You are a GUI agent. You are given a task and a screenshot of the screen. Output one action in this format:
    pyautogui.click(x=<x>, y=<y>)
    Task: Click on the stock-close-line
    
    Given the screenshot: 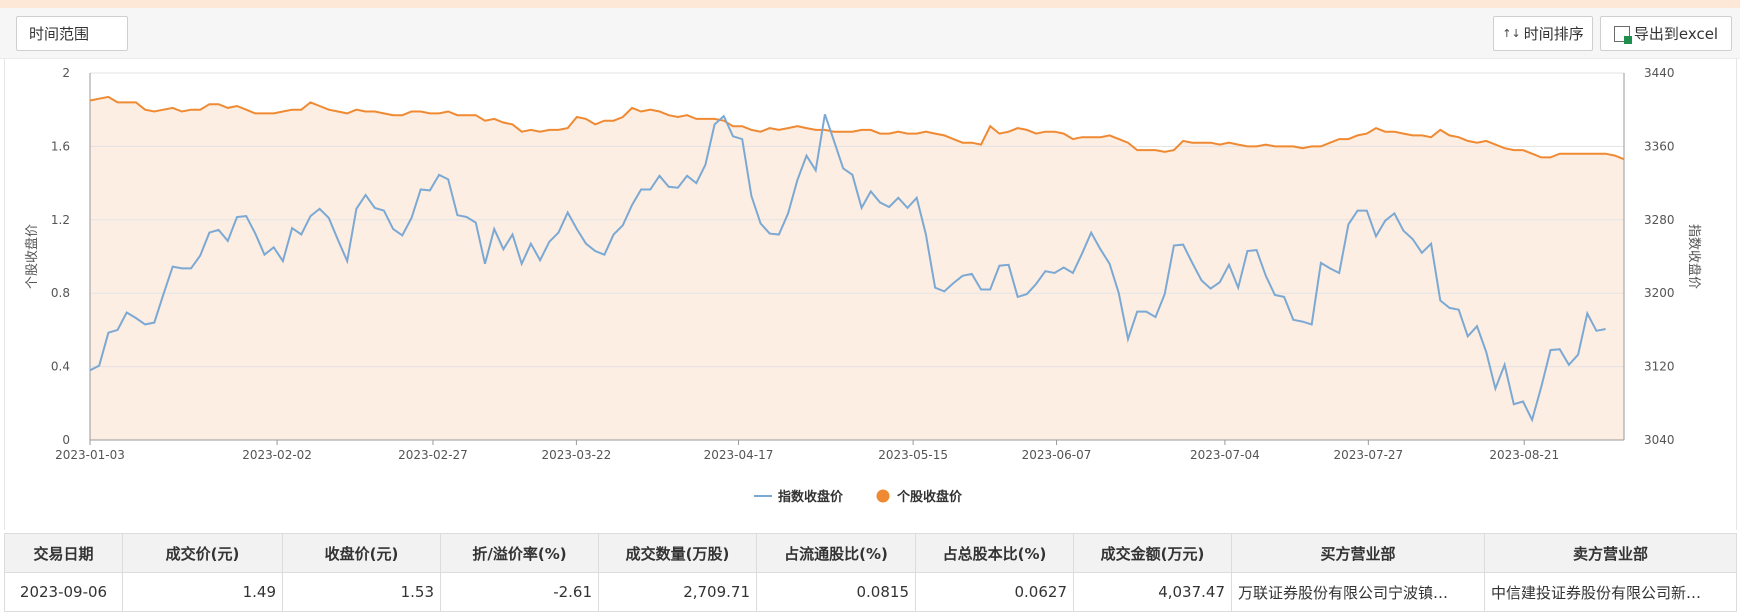 What is the action you would take?
    pyautogui.click(x=857, y=128)
    